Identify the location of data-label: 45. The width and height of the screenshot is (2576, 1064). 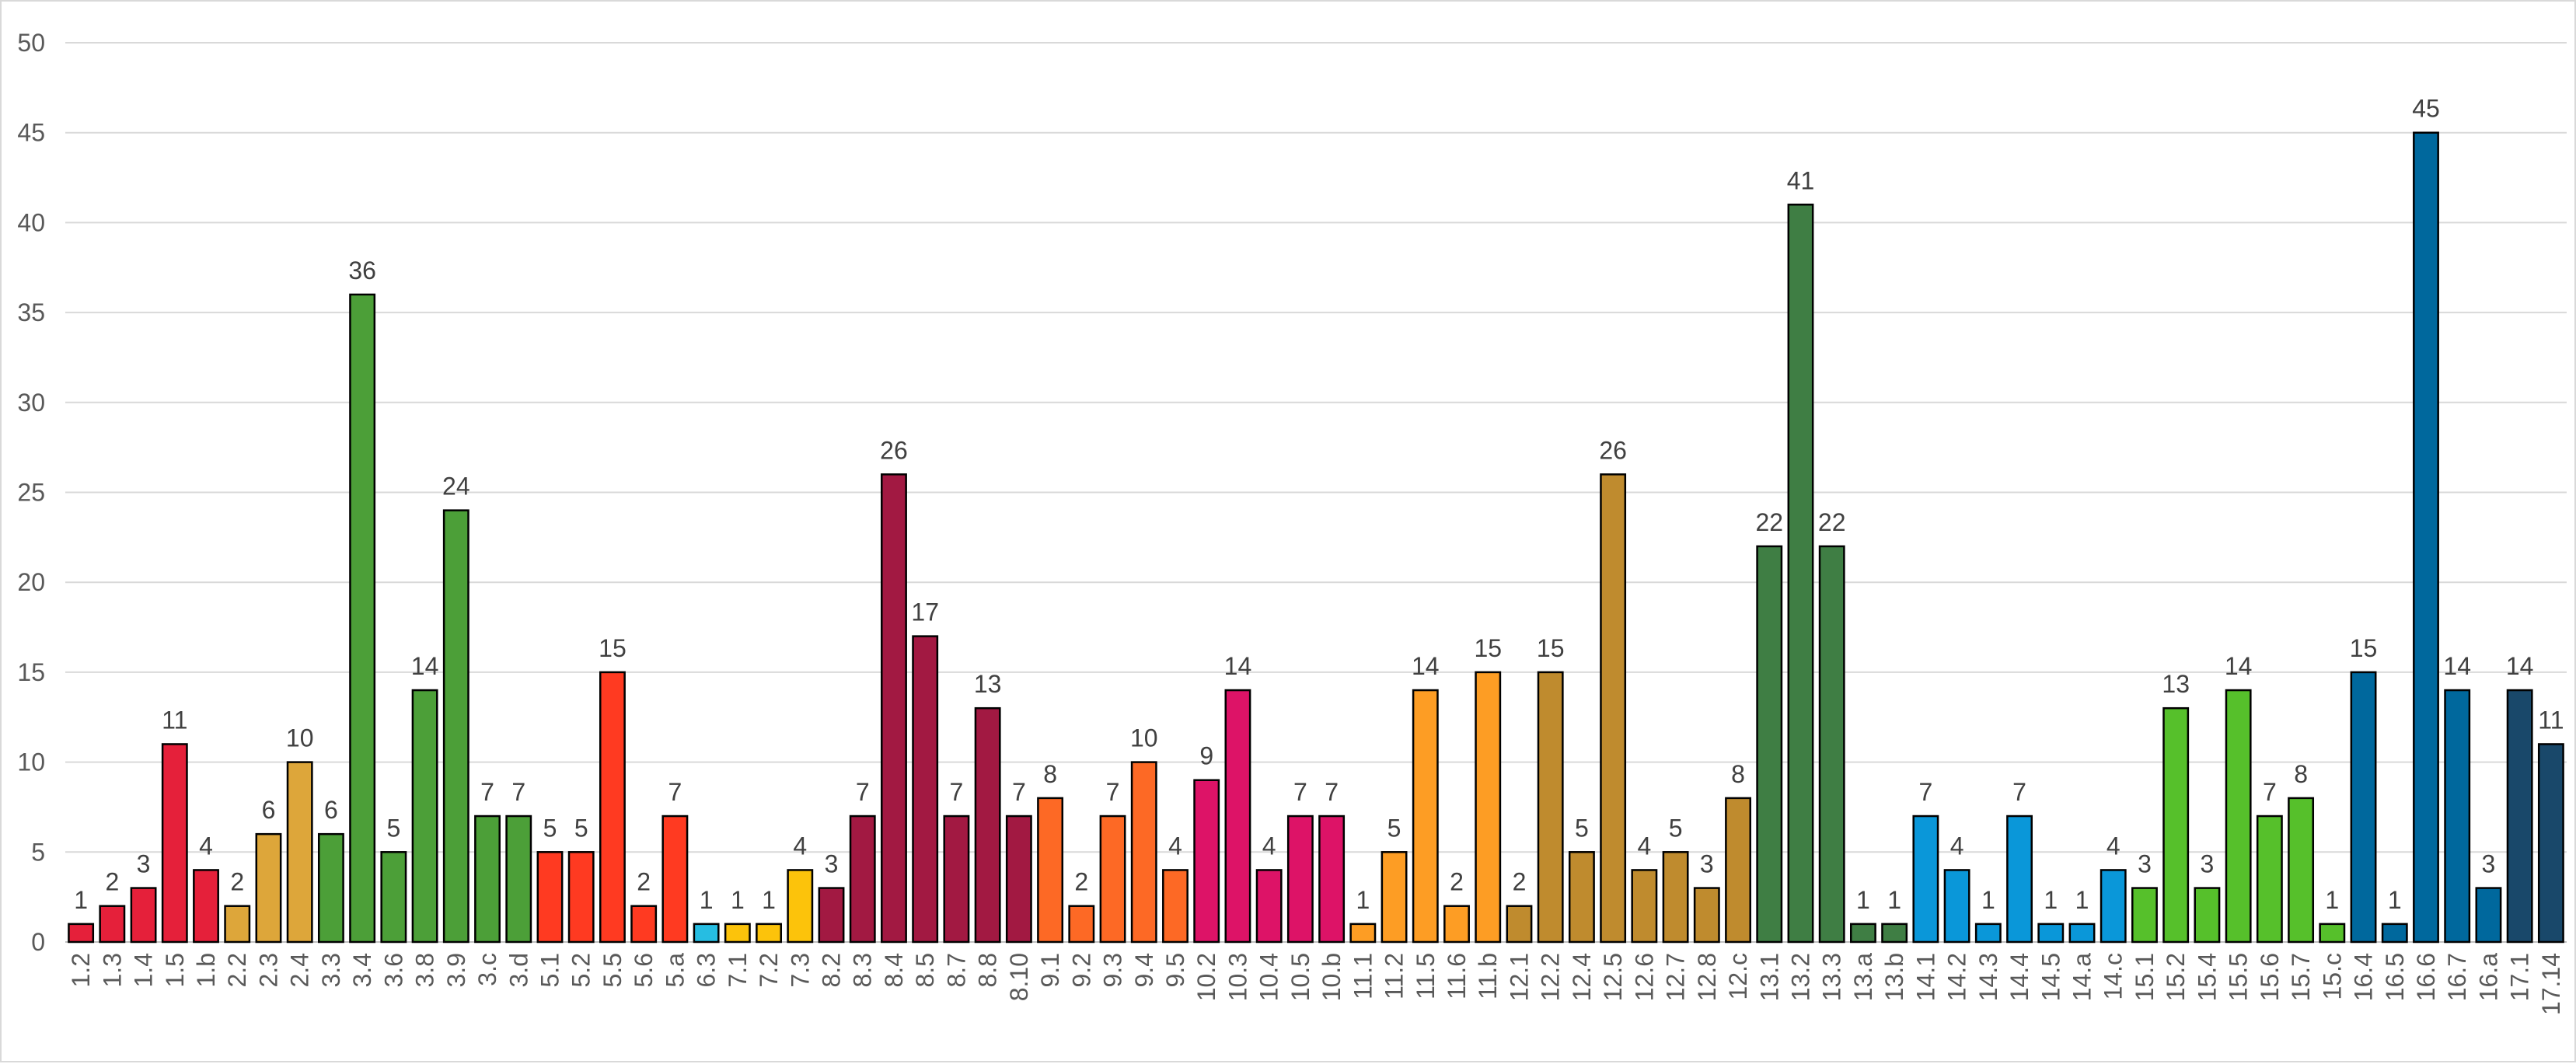
(2426, 109).